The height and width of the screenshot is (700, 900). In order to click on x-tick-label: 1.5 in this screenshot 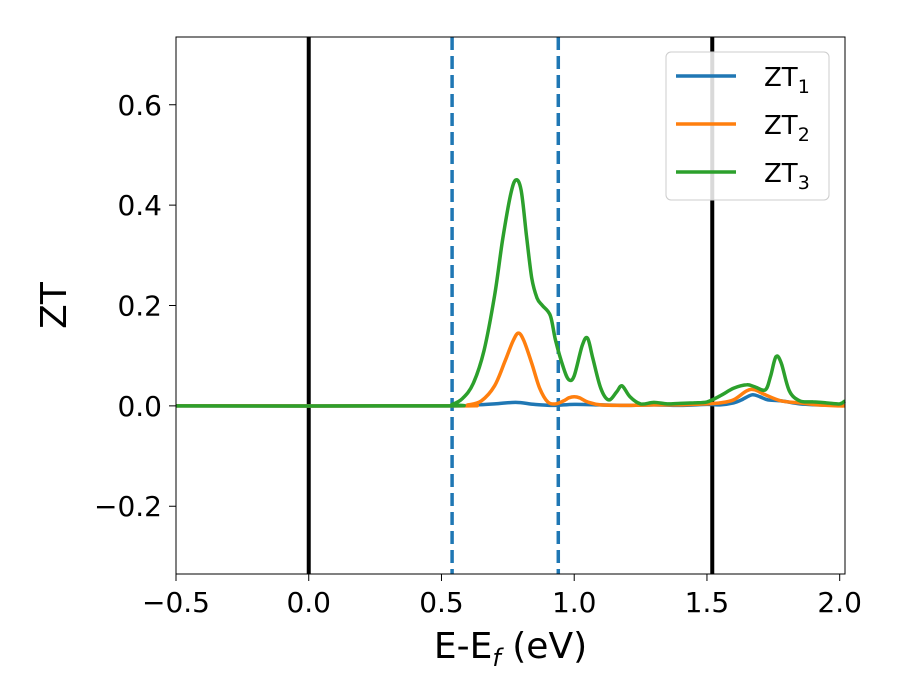, I will do `click(707, 602)`.